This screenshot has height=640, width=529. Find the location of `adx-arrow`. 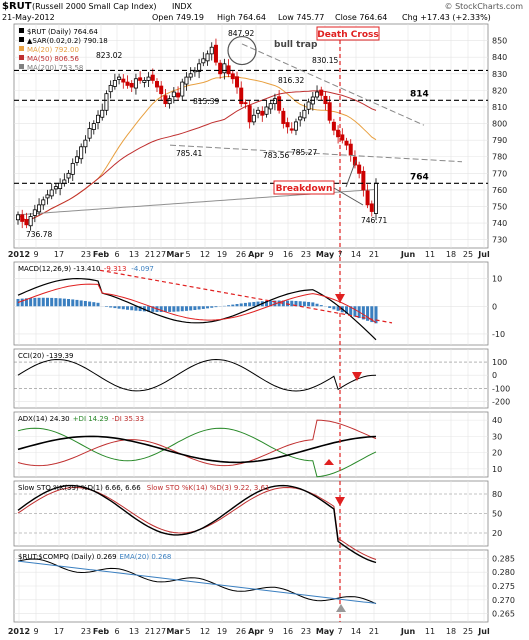

adx-arrow is located at coordinates (329, 462).